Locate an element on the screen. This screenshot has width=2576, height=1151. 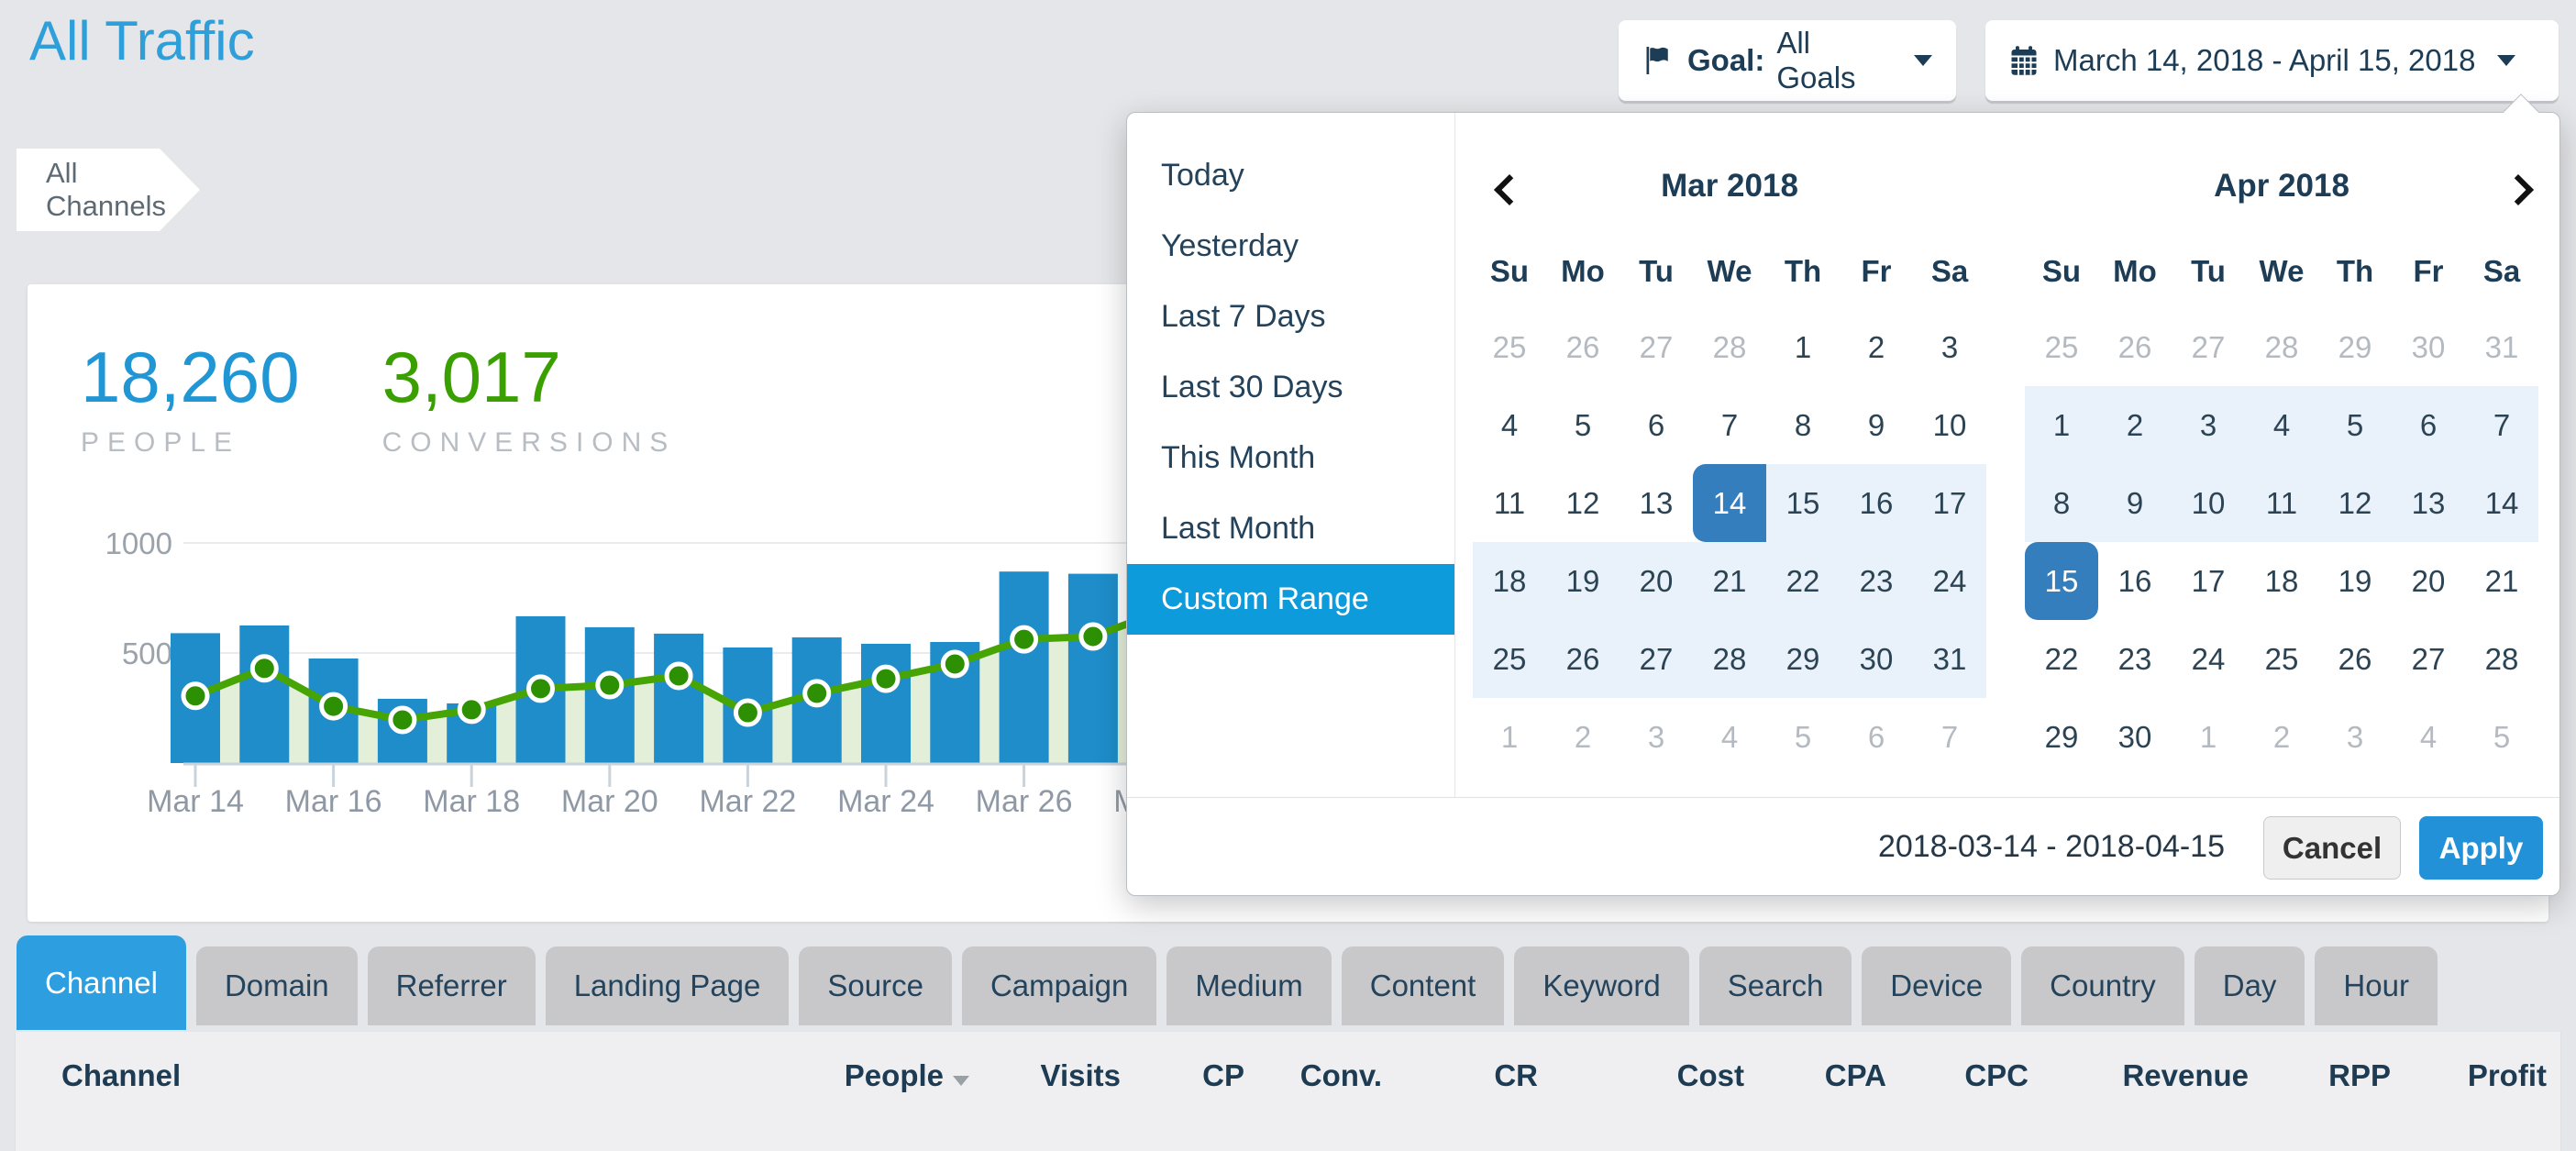
preset-this-month: This Month is located at coordinates (1238, 457).